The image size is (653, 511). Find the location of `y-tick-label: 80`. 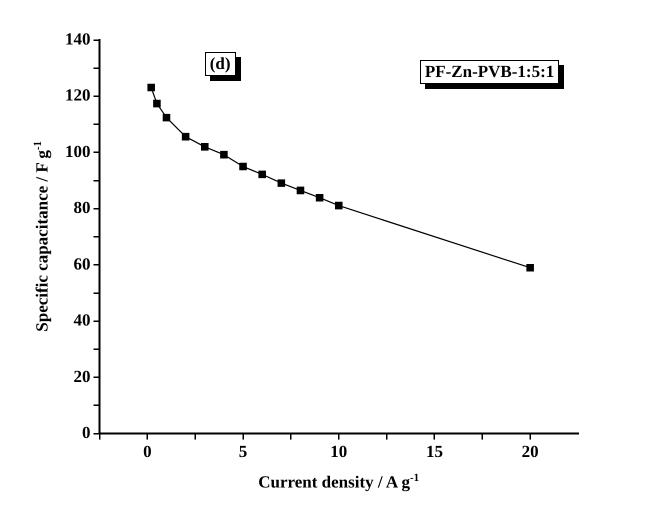

y-tick-label: 80 is located at coordinates (82, 208).